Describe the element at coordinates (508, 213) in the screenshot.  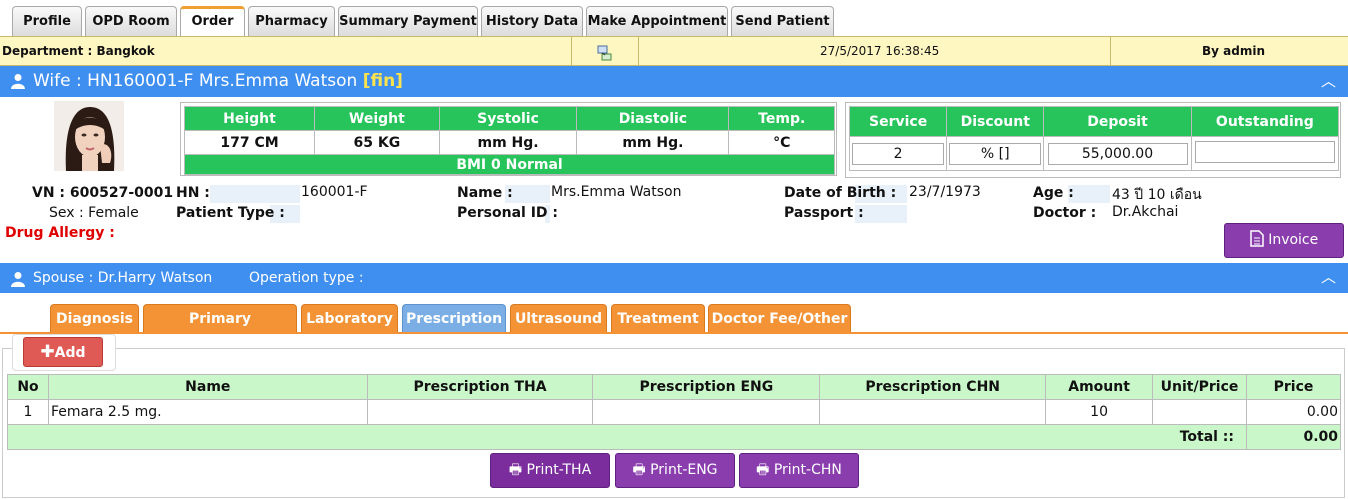
I see `personal-id-label: Personal ID :` at that location.